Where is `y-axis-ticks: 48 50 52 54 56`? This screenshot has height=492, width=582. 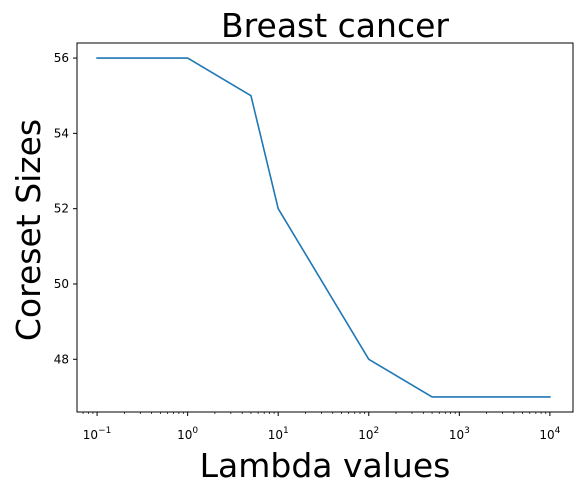 y-axis-ticks: 48 50 52 54 56 is located at coordinates (65, 208).